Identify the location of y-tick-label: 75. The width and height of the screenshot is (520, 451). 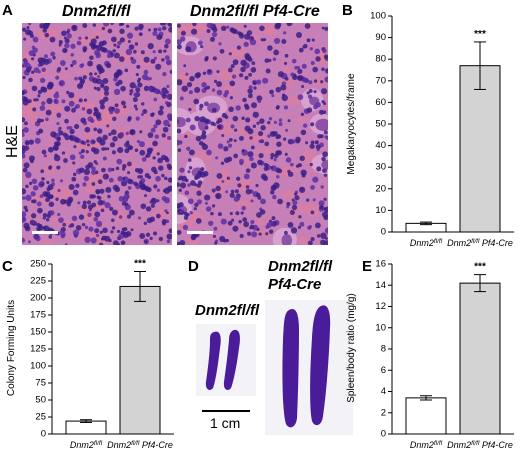
(40, 383).